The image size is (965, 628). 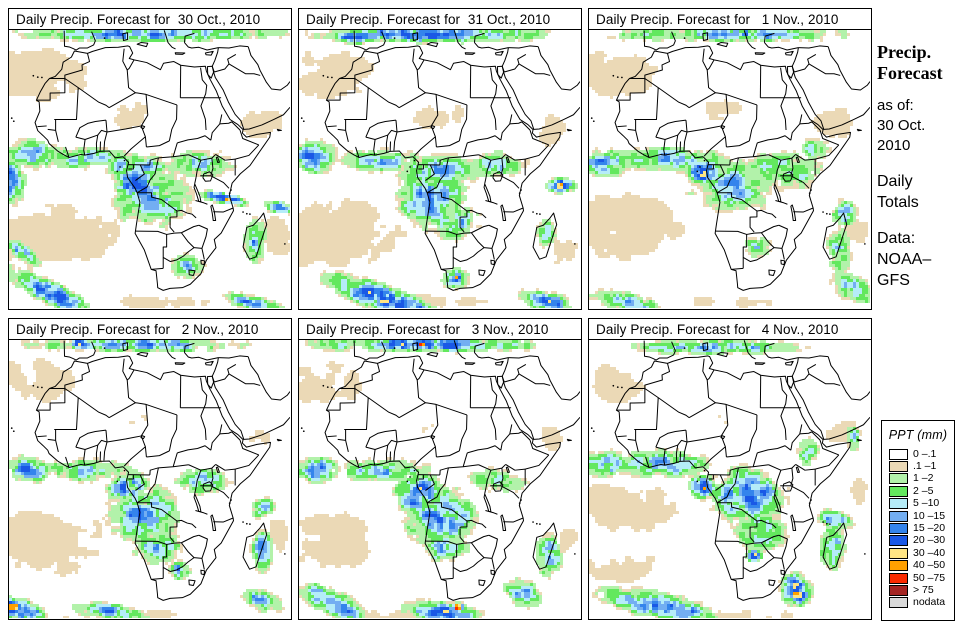 What do you see at coordinates (926, 503) in the screenshot?
I see `legend-label: 5 –10` at bounding box center [926, 503].